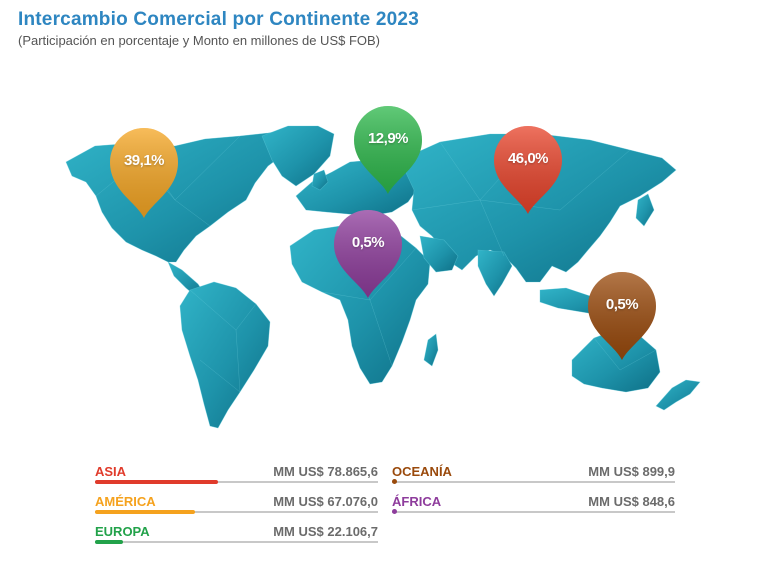 This screenshot has height=570, width=767. I want to click on legend-value: MM US$ 67.076,0, so click(325, 501).